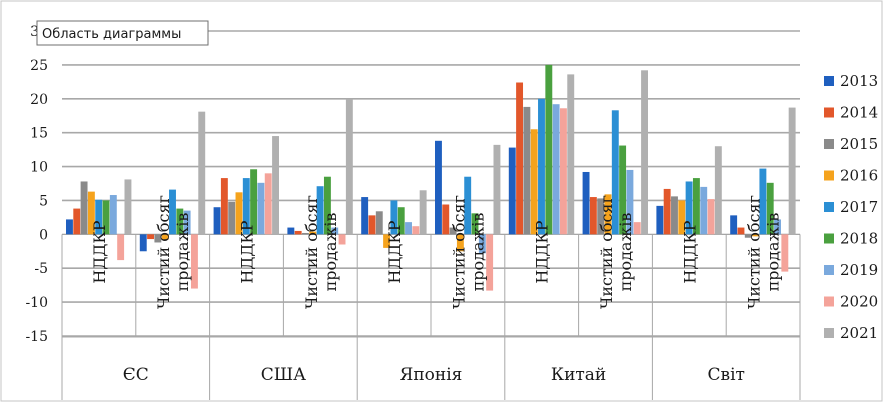 This screenshot has width=883, height=406. What do you see at coordinates (859, 144) in the screenshot?
I see `legend-label: 2015` at bounding box center [859, 144].